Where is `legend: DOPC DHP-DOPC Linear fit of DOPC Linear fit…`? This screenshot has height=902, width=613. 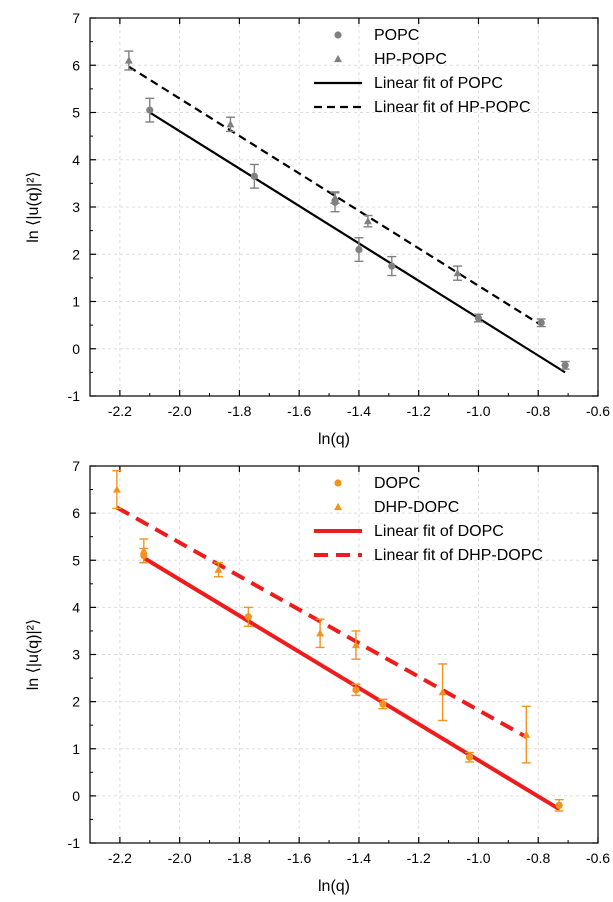
legend: DOPC DHP-DOPC Linear fit of DOPC Linear fit… is located at coordinates (428, 519).